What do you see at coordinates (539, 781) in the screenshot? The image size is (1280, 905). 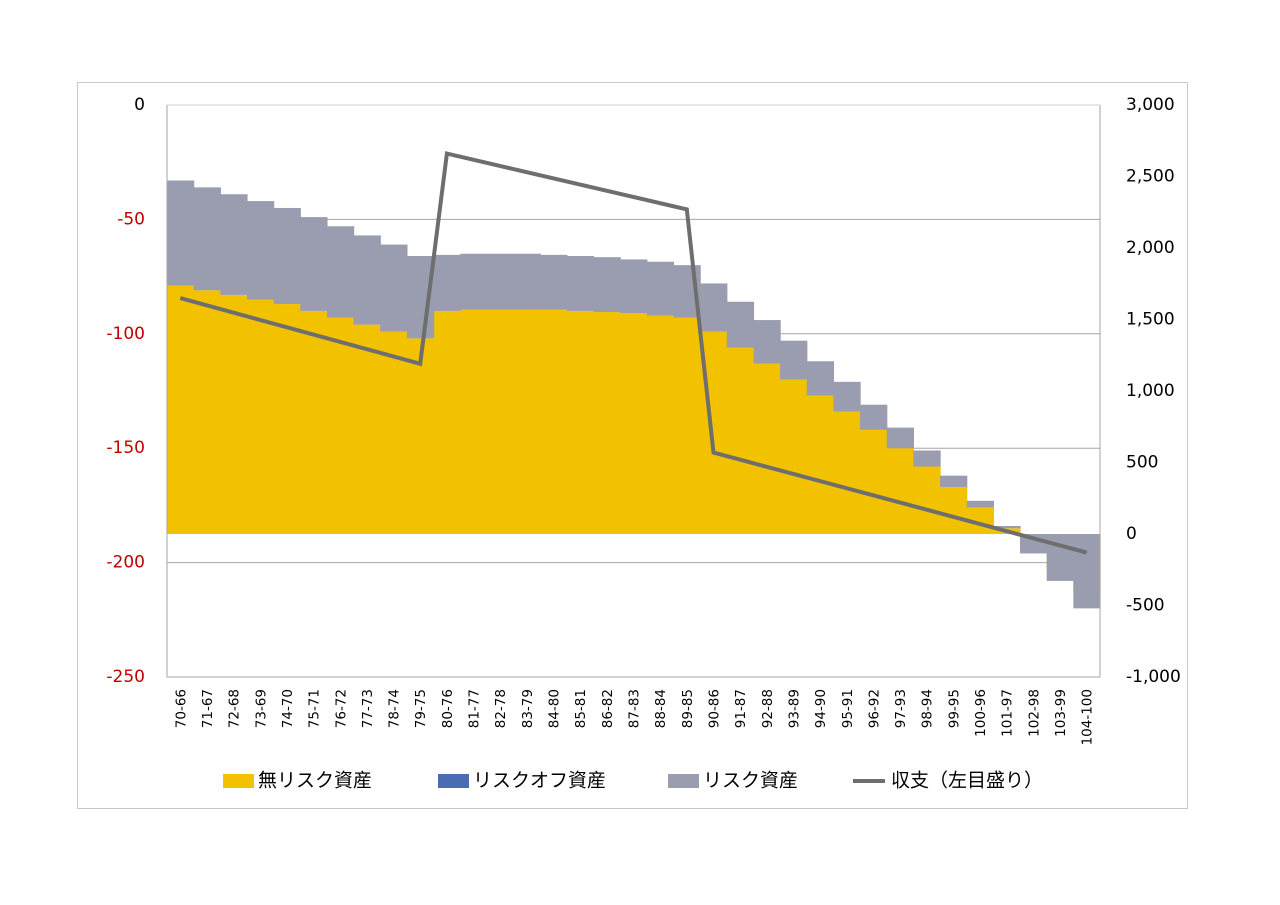 I see `legend-label-1: リスクオフ資産` at bounding box center [539, 781].